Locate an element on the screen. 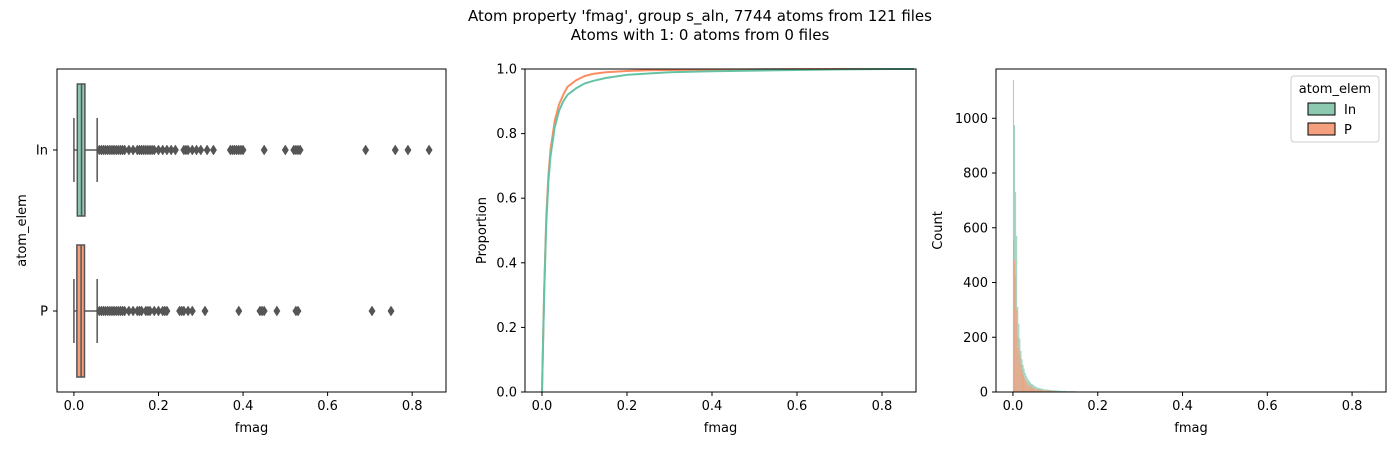 The width and height of the screenshot is (1400, 450). y-tick-label: 400 is located at coordinates (975, 283).